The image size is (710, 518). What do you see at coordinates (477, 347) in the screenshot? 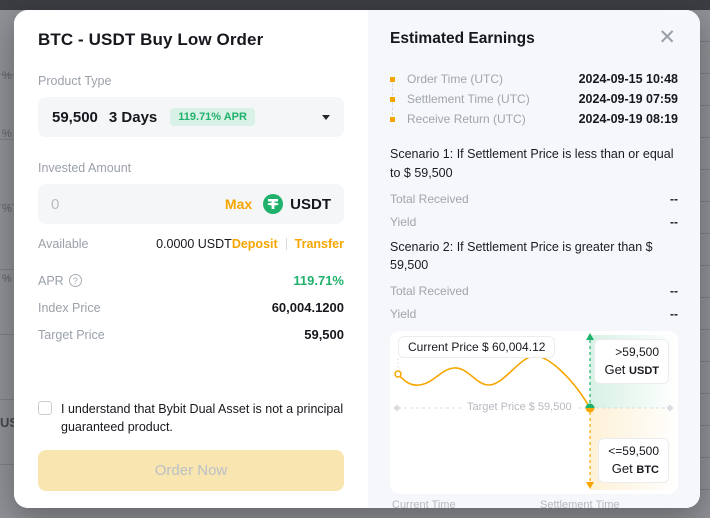
I see `current-price-label: Current Price $ 60,004.12` at bounding box center [477, 347].